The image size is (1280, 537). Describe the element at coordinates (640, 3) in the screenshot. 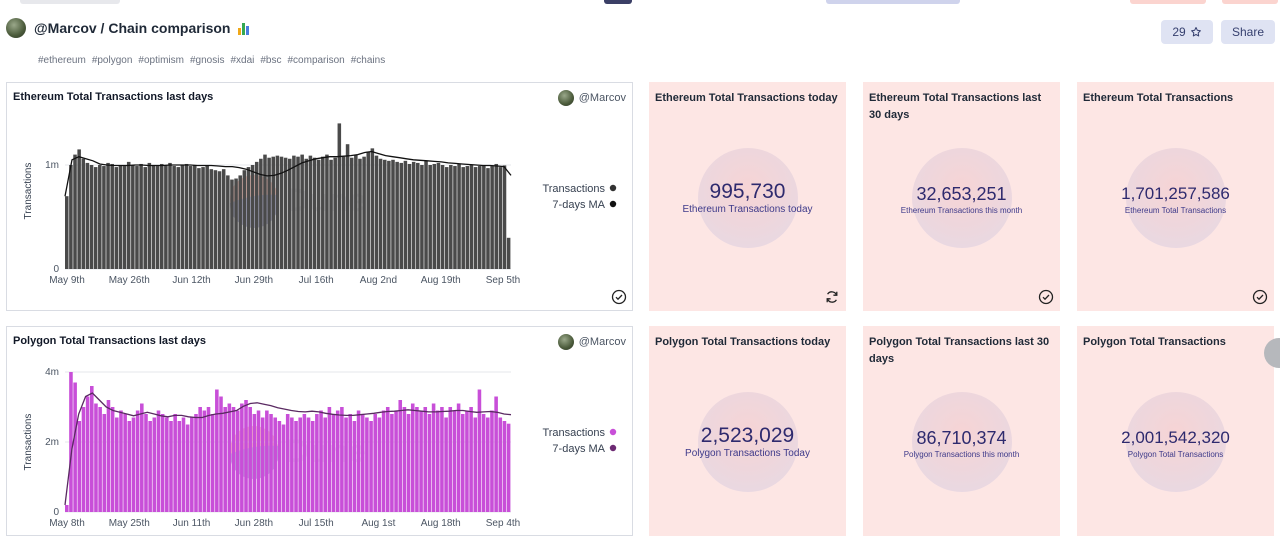

I see `top-navbar-remnant` at that location.